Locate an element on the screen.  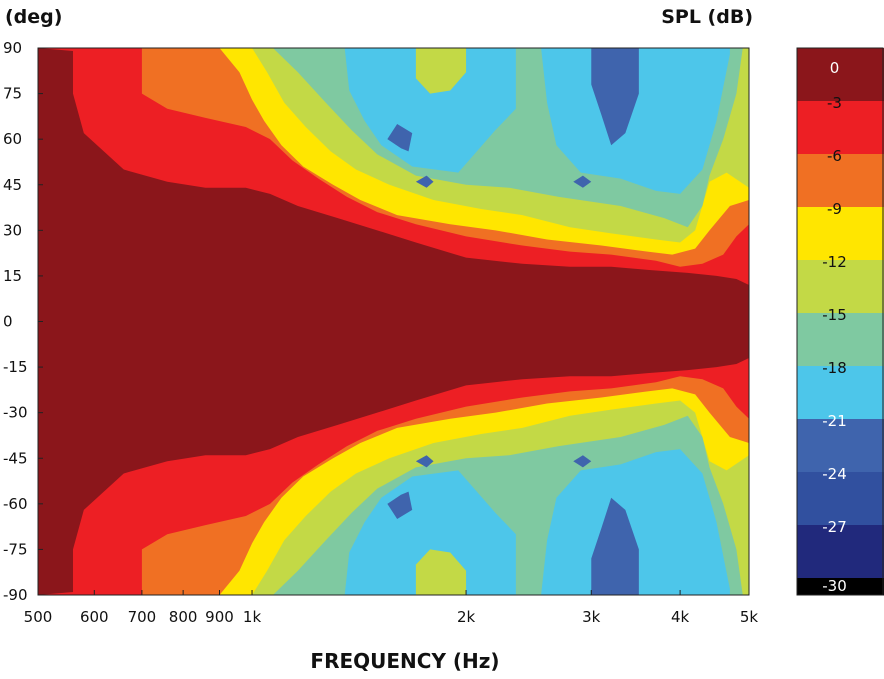
y-axis-ticks: 90 75 60 45 30 15 0 -15 -30 -45 -60 -75 -90 is located at coordinates (23, 321).